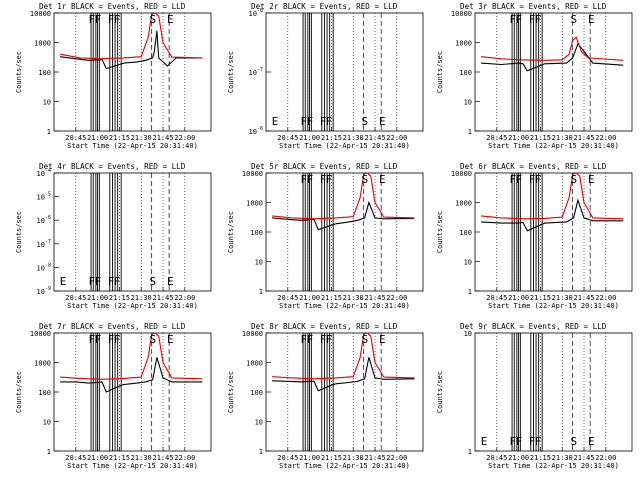 This screenshot has width=640, height=480. What do you see at coordinates (44, 291) in the screenshot?
I see `y-tick-label: 10⁻⁹` at bounding box center [44, 291].